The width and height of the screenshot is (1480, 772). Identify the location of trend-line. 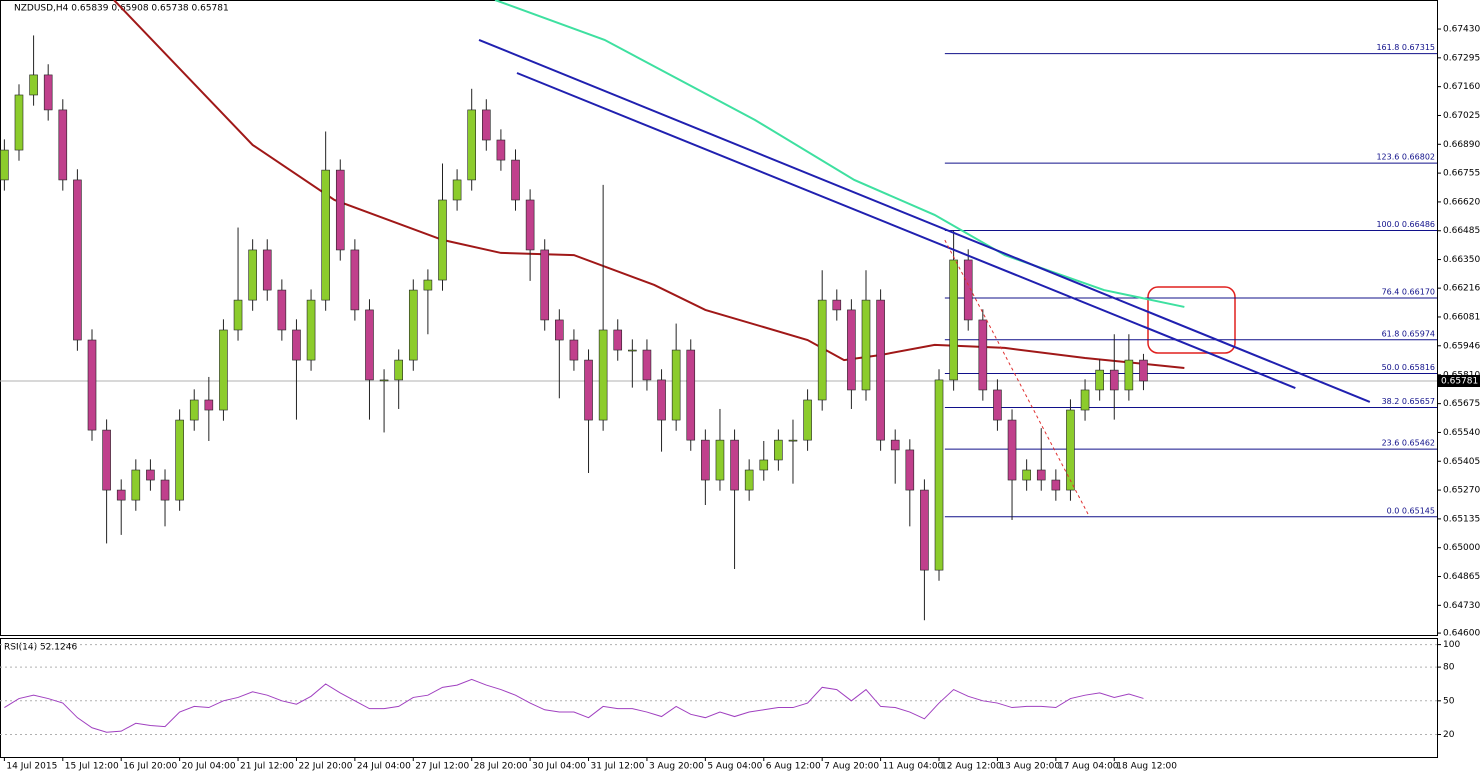
(1017, 378).